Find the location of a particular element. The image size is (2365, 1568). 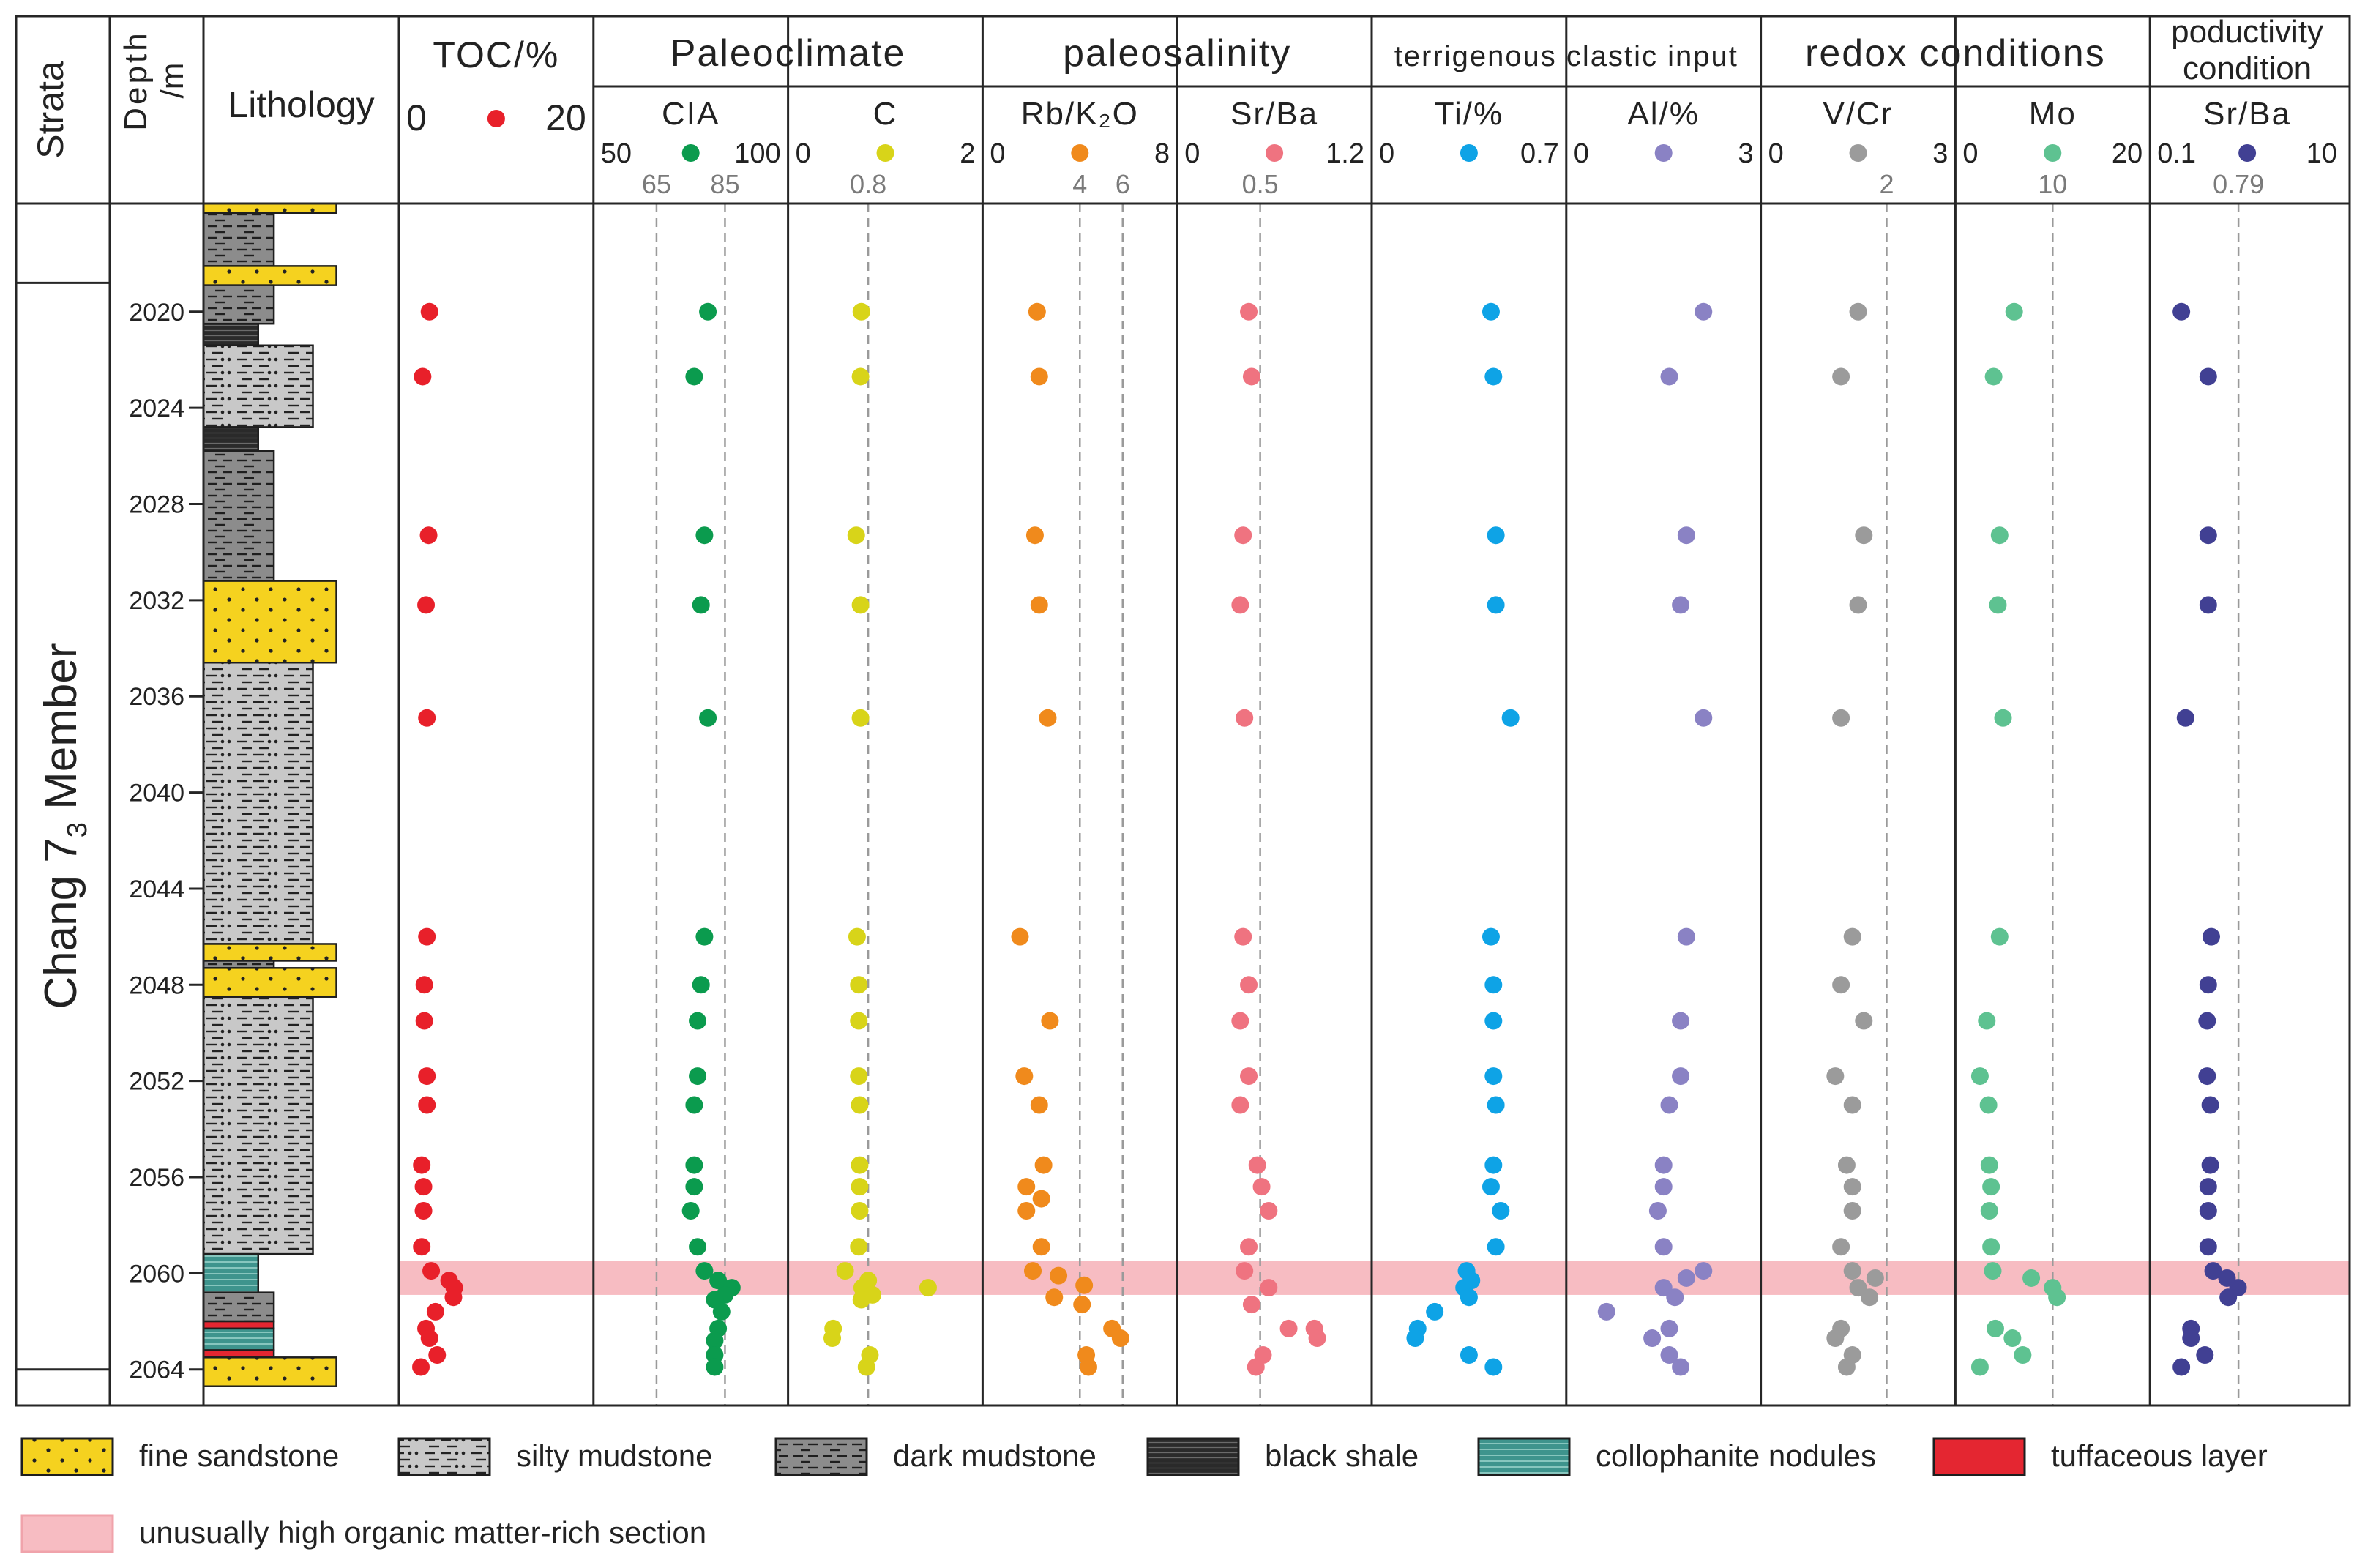

depth-tick-label: 2036 is located at coordinates (156, 697).